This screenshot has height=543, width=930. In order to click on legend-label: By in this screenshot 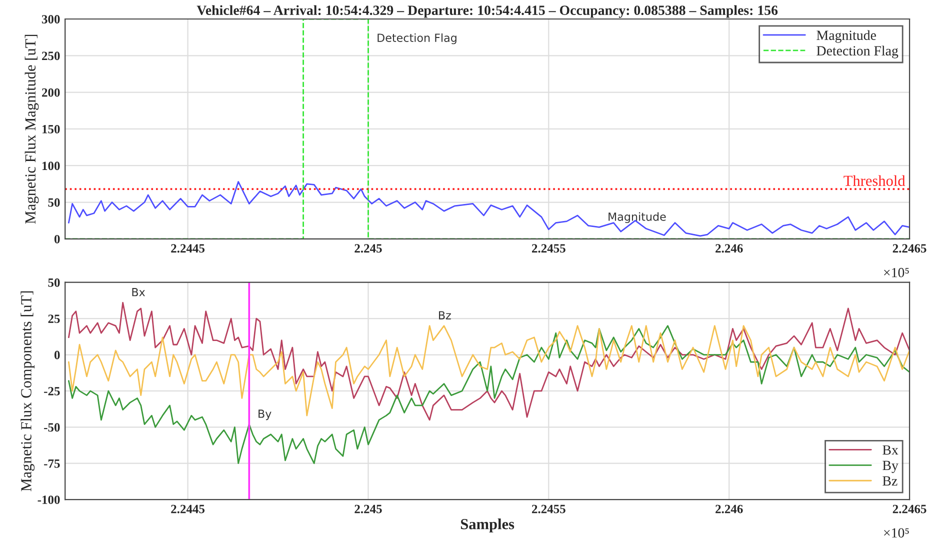, I will do `click(890, 466)`.